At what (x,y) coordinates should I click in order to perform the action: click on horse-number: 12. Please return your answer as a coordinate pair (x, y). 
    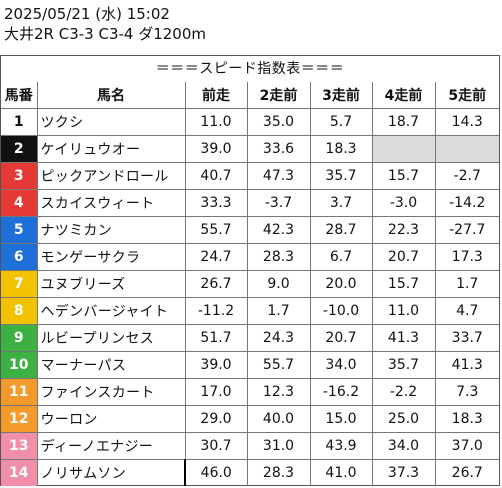
    Looking at the image, I should click on (19, 419).